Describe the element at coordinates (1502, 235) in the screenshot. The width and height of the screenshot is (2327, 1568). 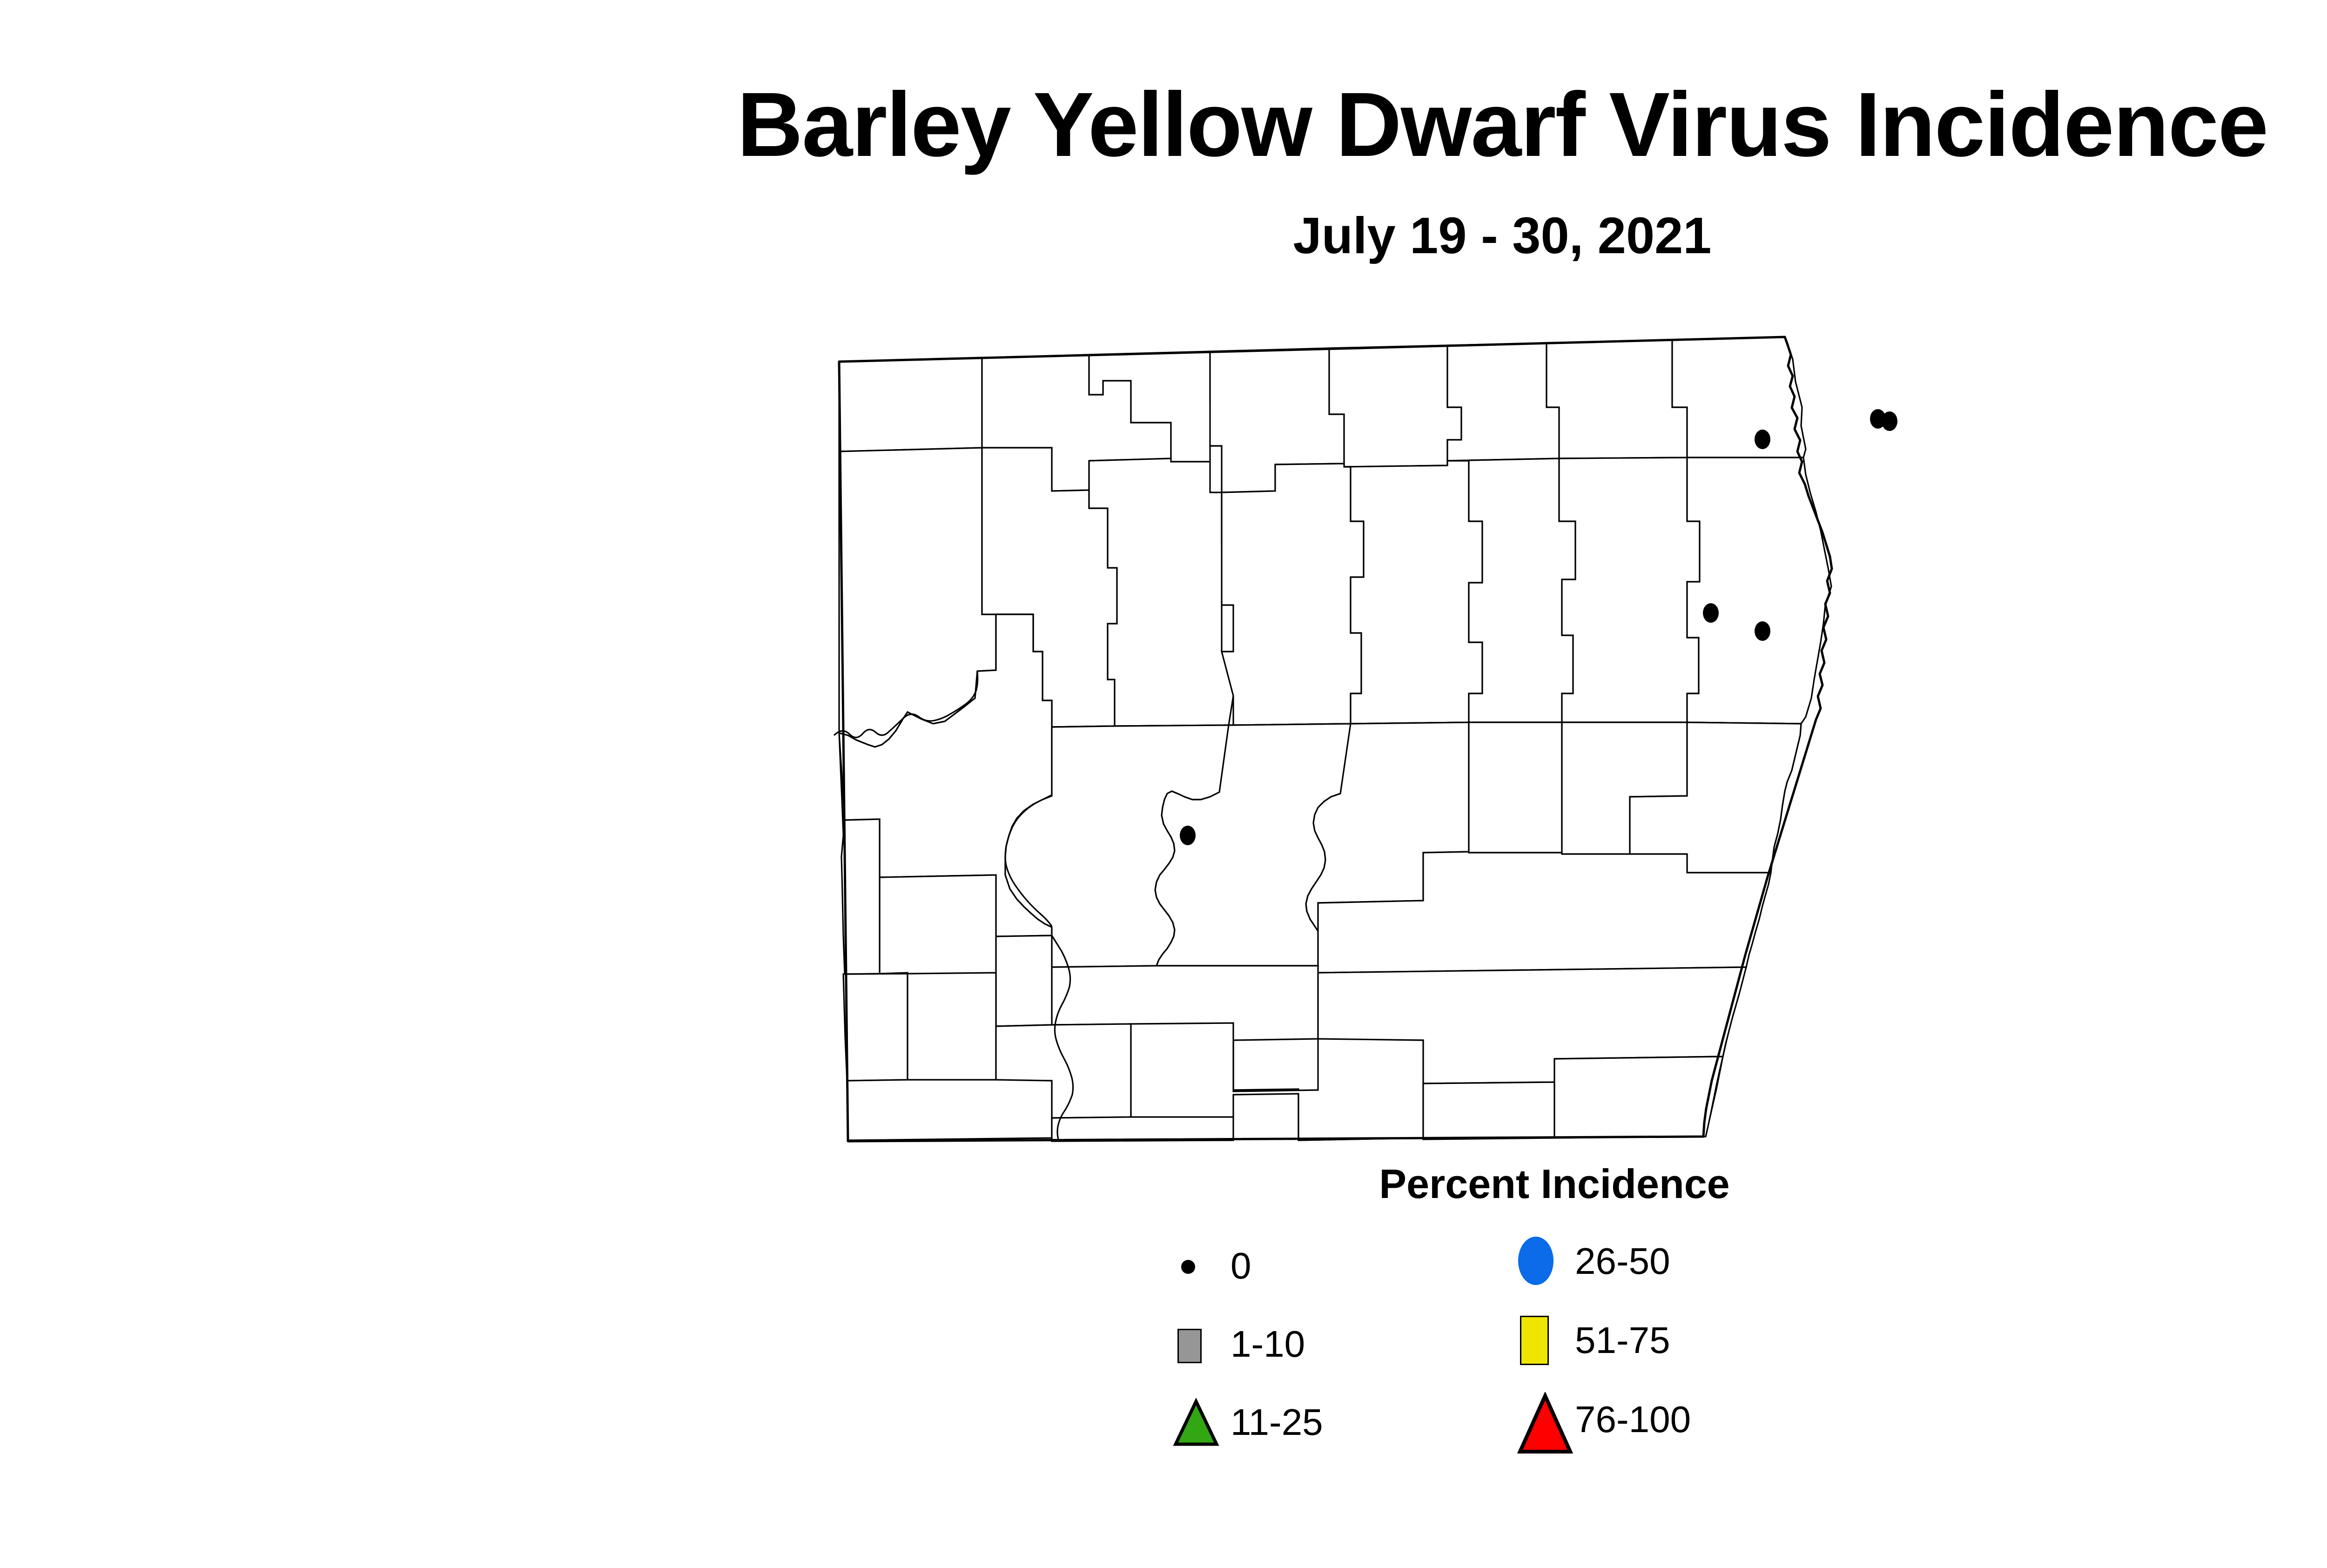
I see `page-subtitle: July 19 - 30, 2021` at that location.